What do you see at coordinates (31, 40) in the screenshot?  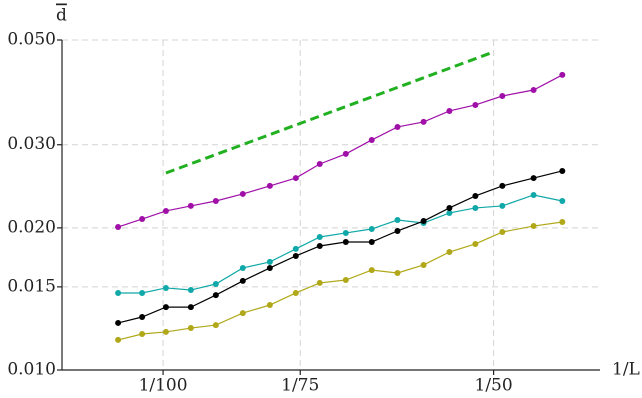 I see `y-tick-label: 0.050` at bounding box center [31, 40].